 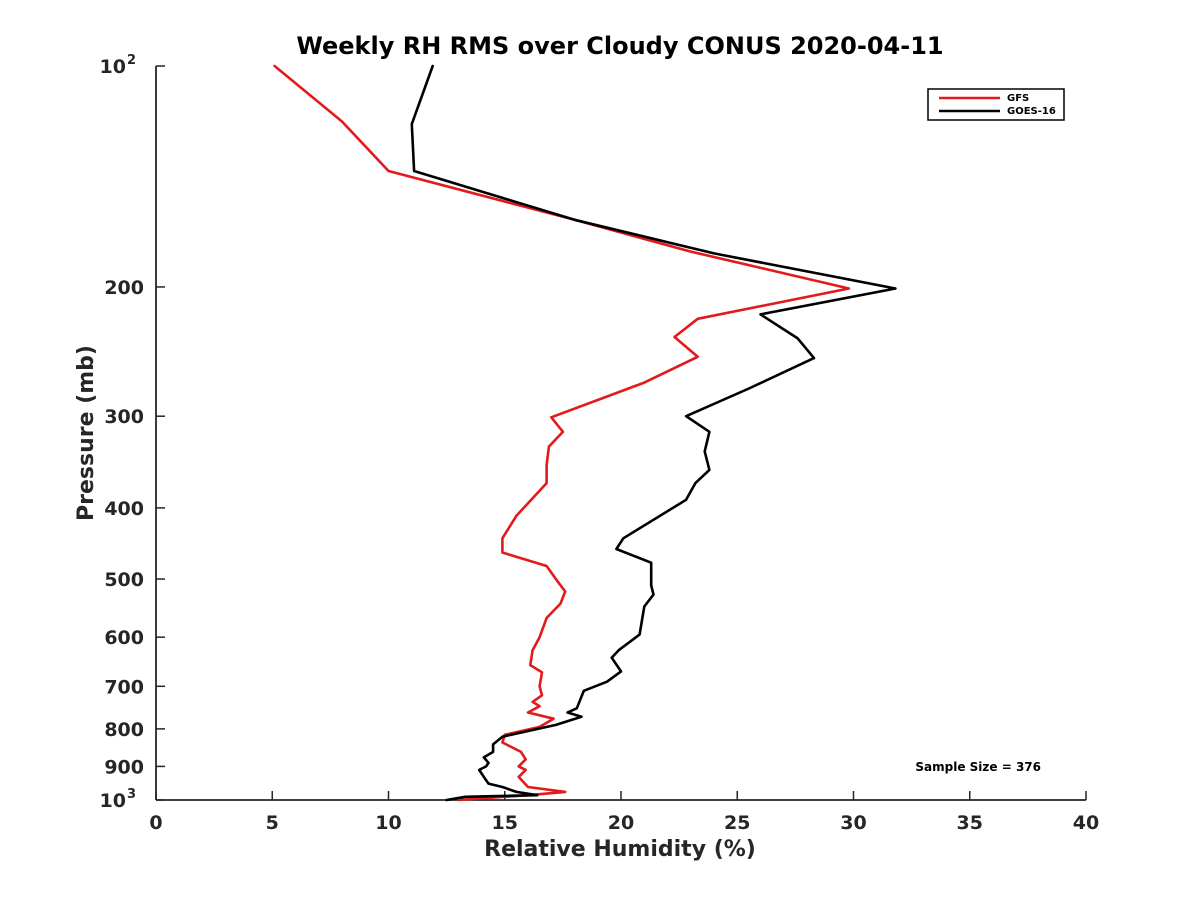 What do you see at coordinates (124, 580) in the screenshot?
I see `y-tick-label: 500` at bounding box center [124, 580].